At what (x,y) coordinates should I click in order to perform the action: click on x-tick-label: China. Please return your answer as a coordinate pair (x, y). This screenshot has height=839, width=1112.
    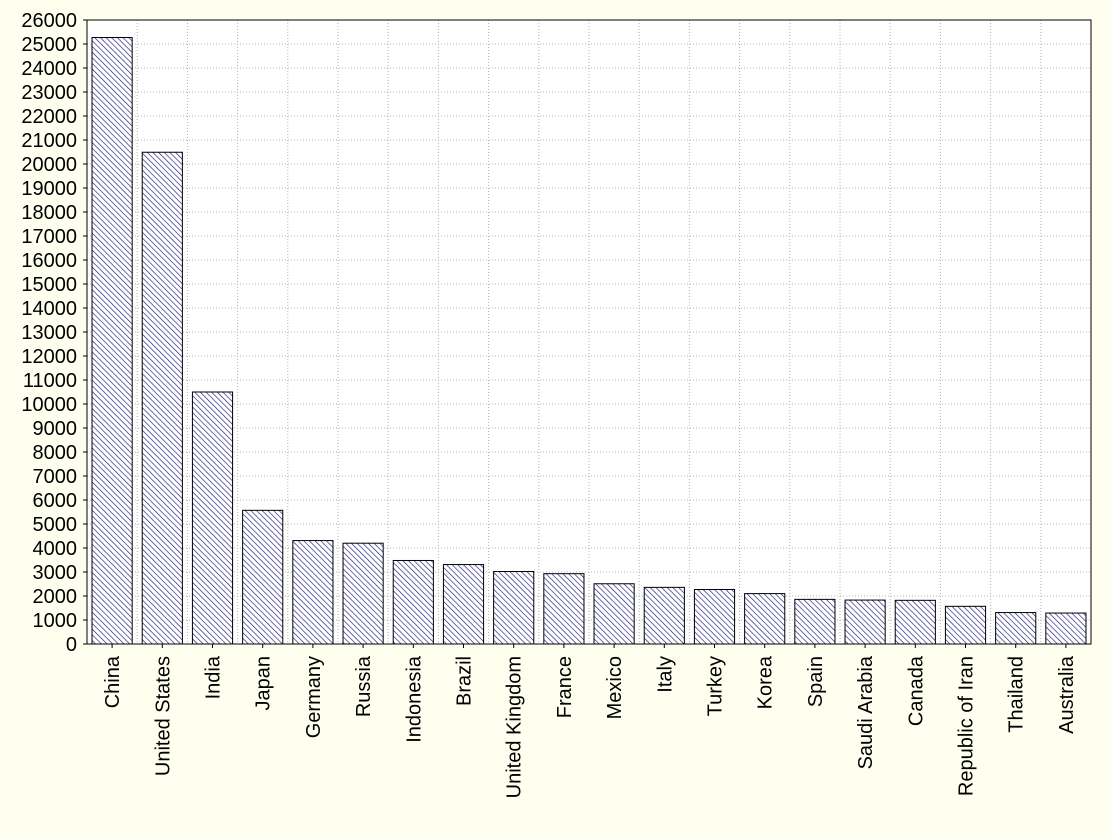
    Looking at the image, I should click on (113, 681).